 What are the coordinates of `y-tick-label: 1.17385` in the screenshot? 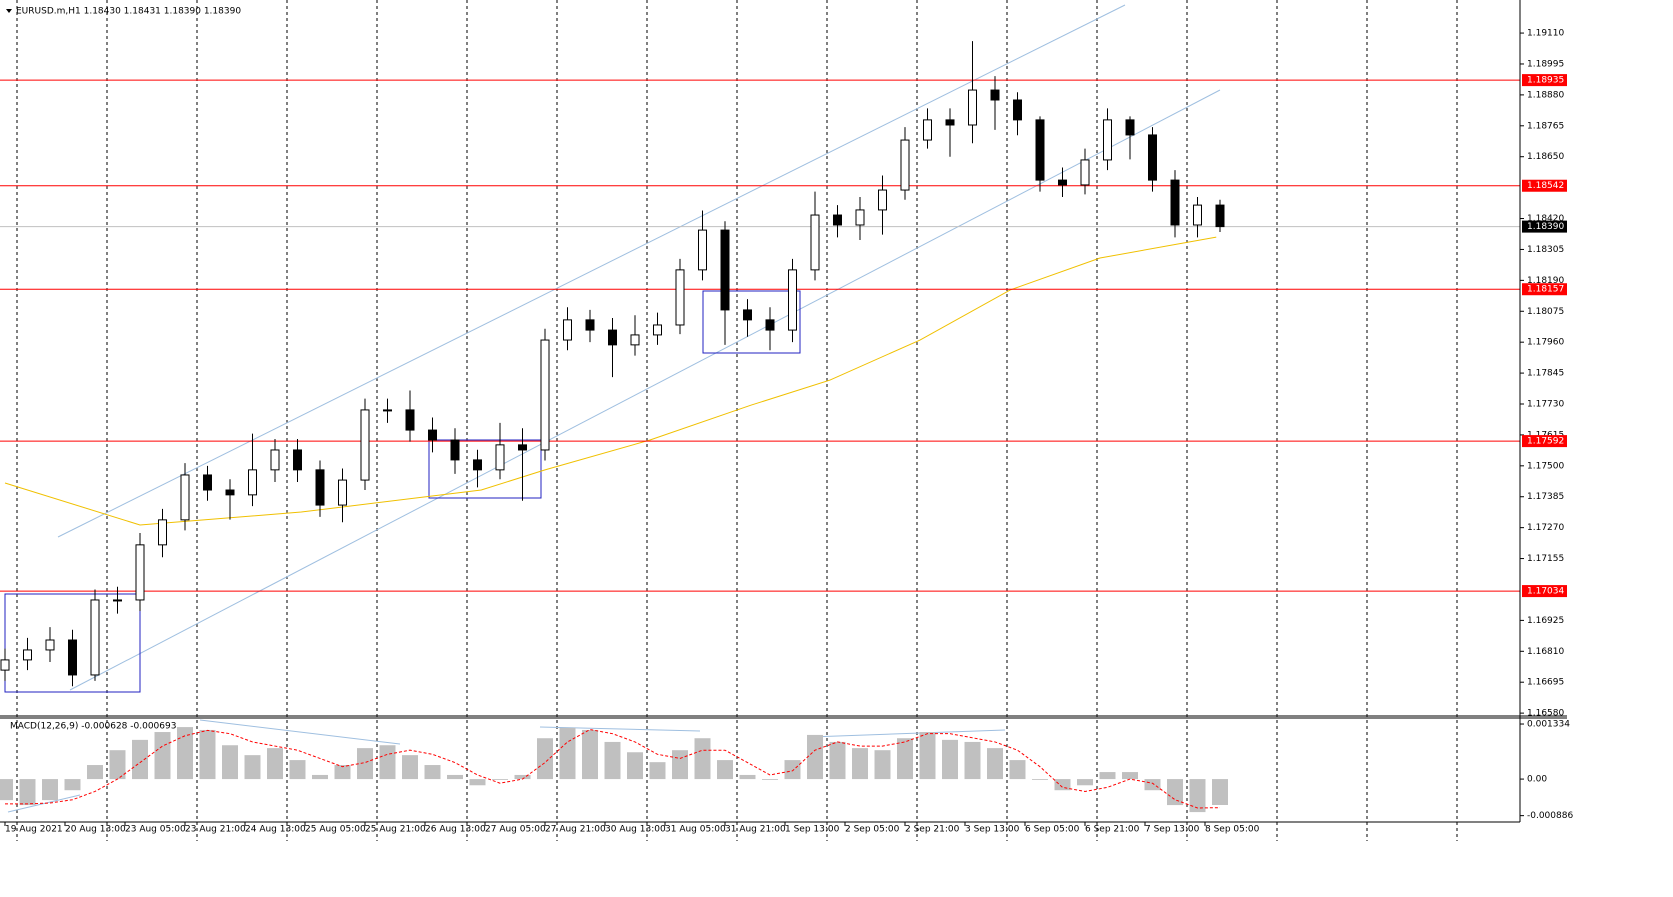 It's located at (1545, 497).